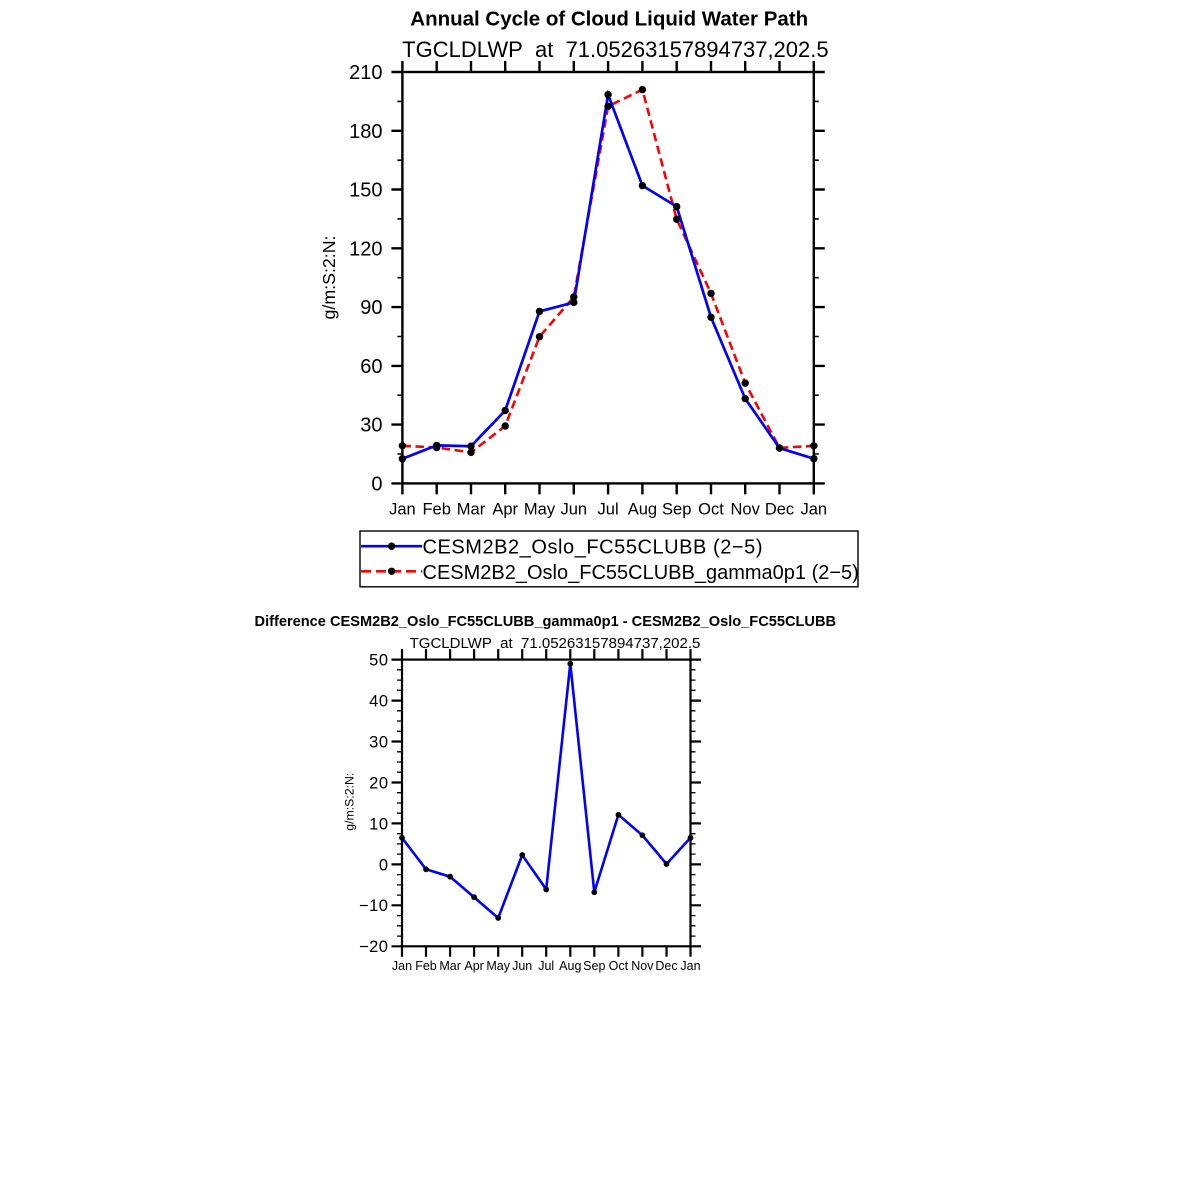  Describe the element at coordinates (365, 132) in the screenshot. I see `svg-text: 180` at that location.